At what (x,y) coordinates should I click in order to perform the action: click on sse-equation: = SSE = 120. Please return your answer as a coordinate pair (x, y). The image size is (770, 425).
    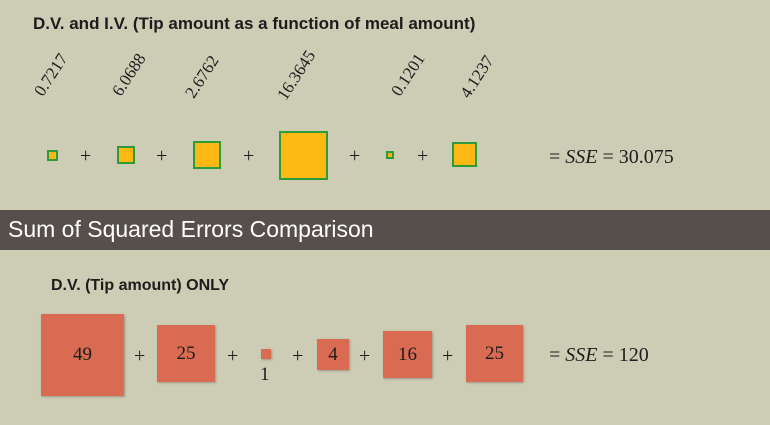
    Looking at the image, I should click on (599, 355).